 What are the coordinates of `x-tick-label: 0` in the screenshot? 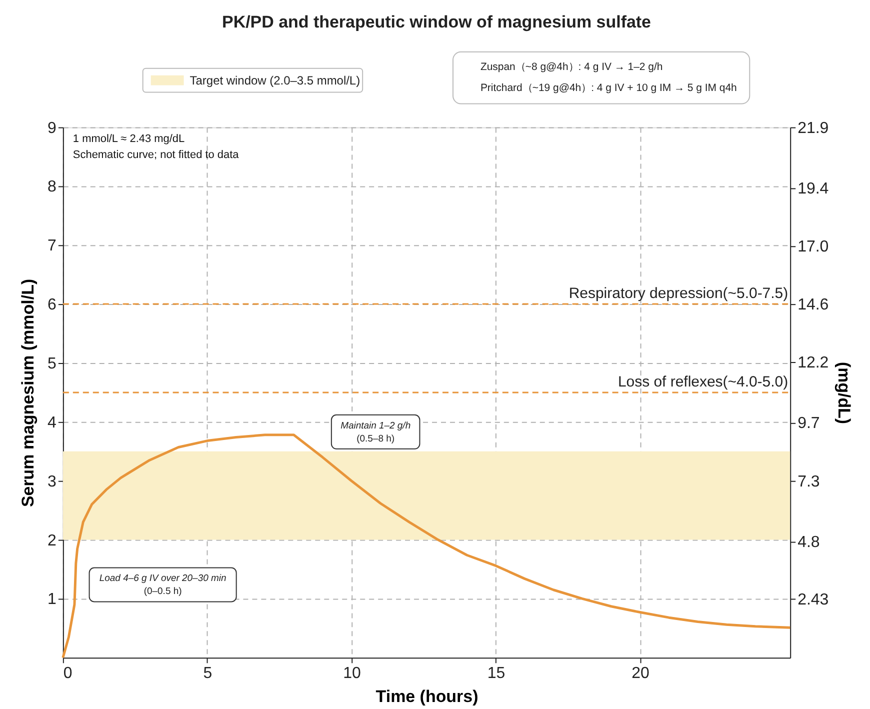 It's located at (67, 673).